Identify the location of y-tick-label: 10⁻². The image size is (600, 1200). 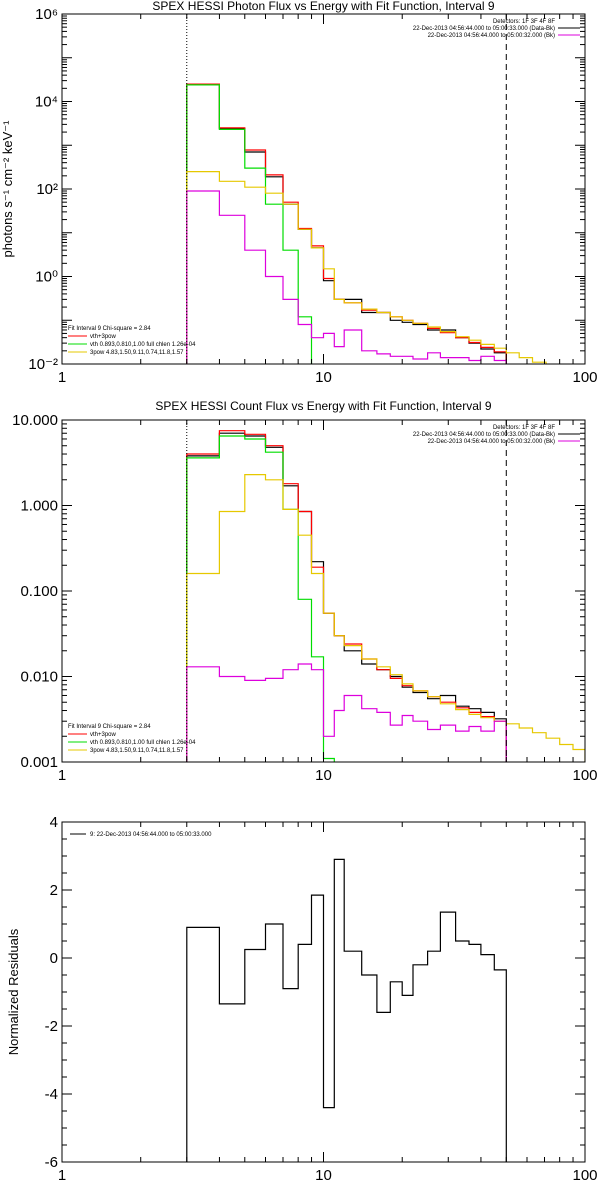
(43, 364).